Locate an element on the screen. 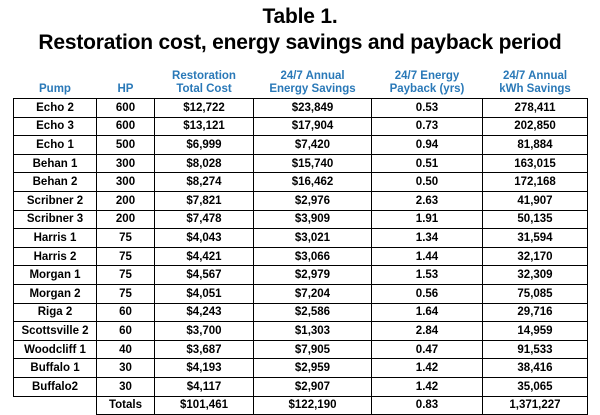  pump-cell: Behan 2 is located at coordinates (55, 182).